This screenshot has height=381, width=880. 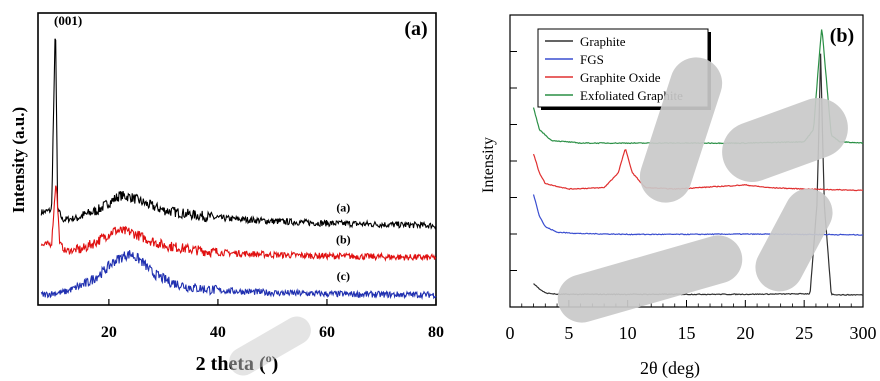 What do you see at coordinates (343, 208) in the screenshot?
I see `curve-label: (a)` at bounding box center [343, 208].